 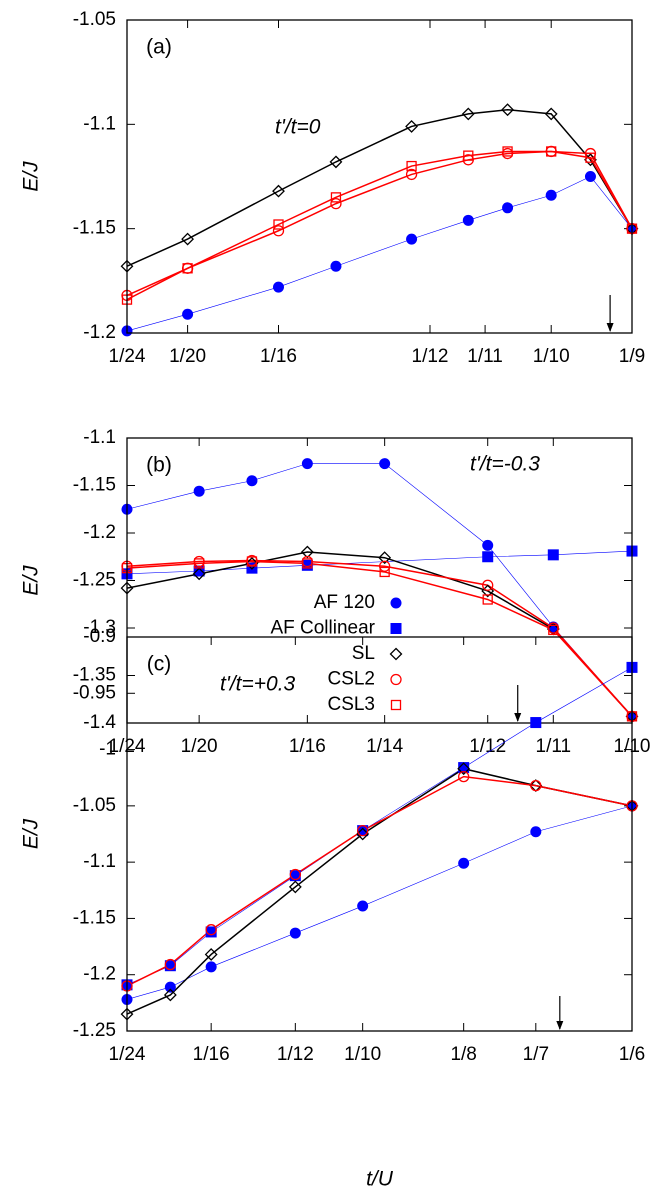 What do you see at coordinates (99, 636) in the screenshot?
I see `y-tick-label: -0.9` at bounding box center [99, 636].